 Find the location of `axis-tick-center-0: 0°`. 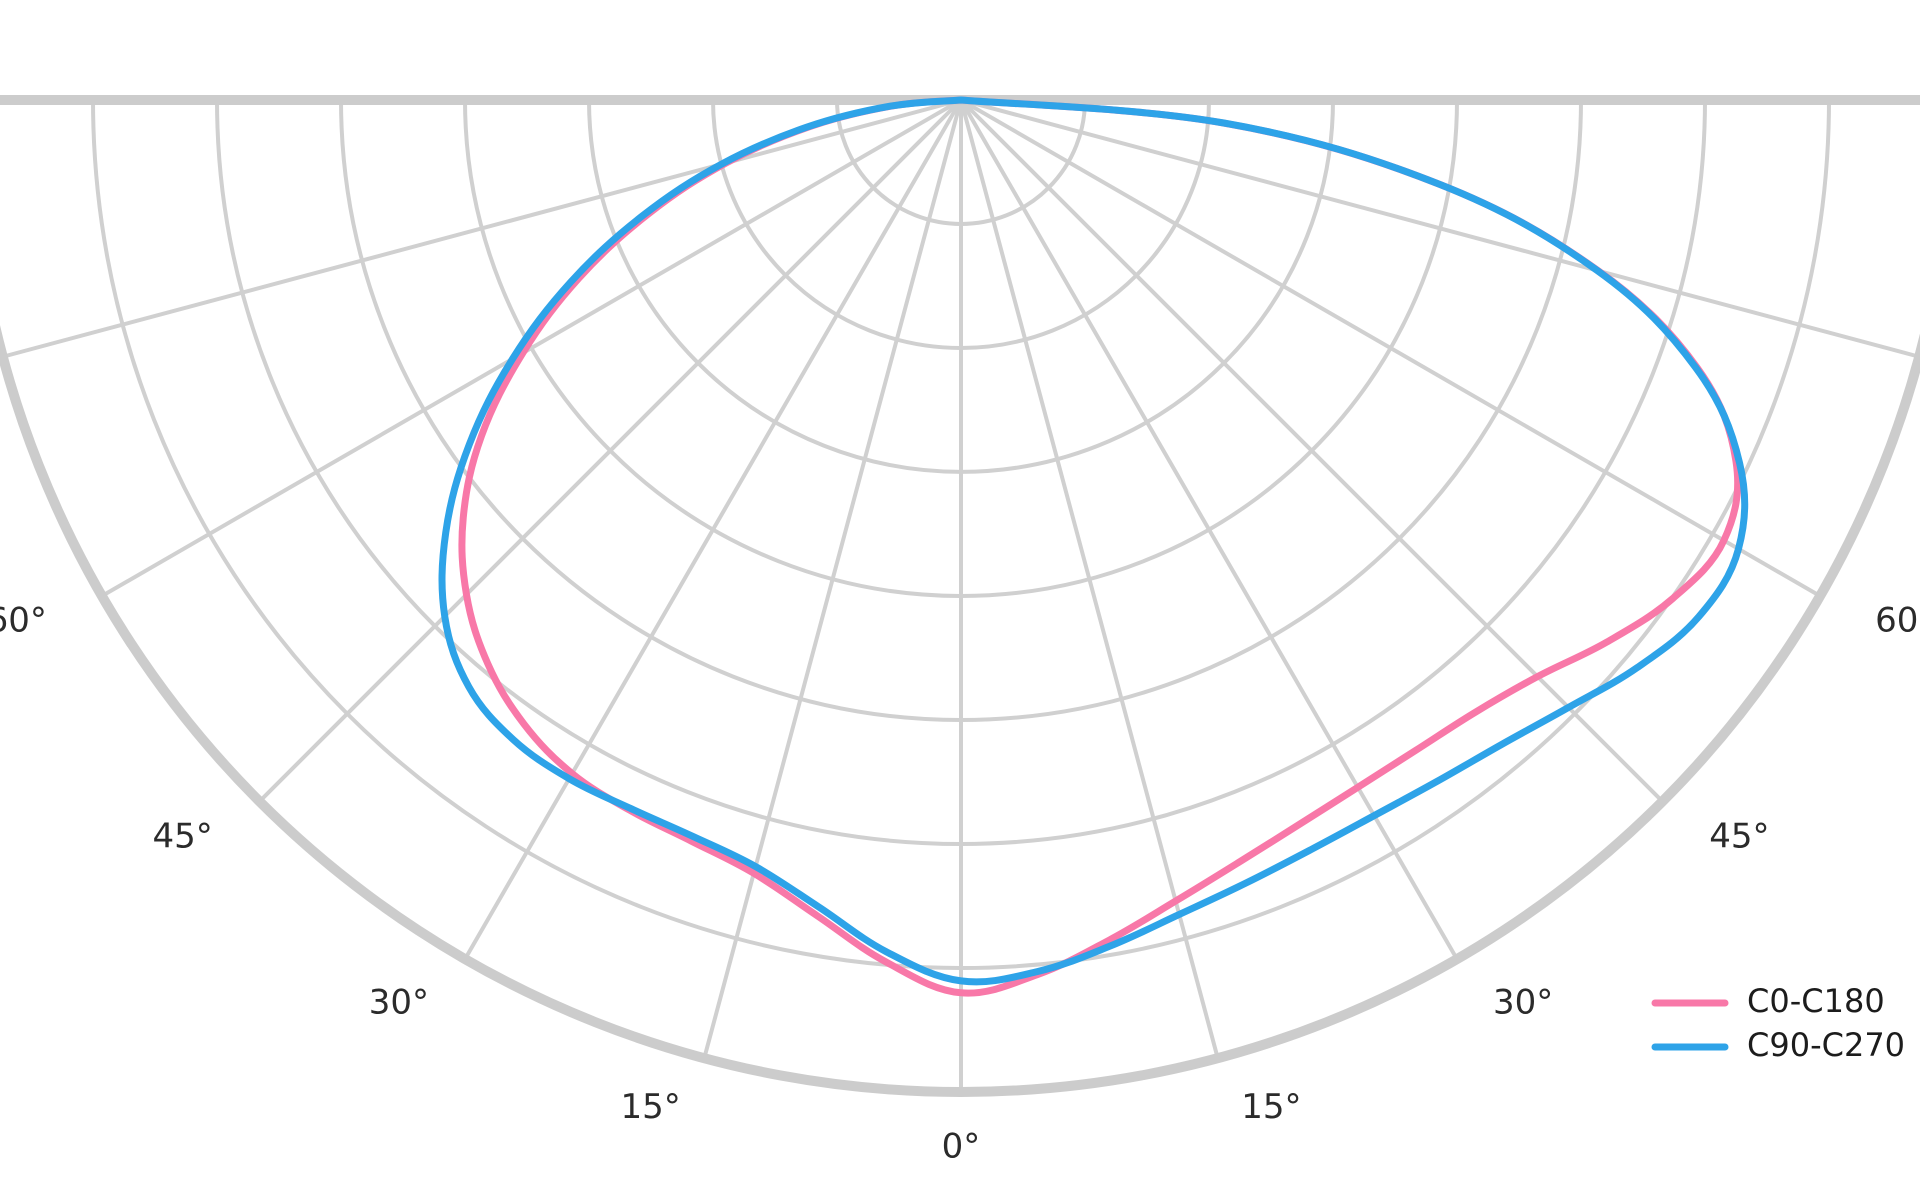

axis-tick-center-0: 0° is located at coordinates (961, 1147).